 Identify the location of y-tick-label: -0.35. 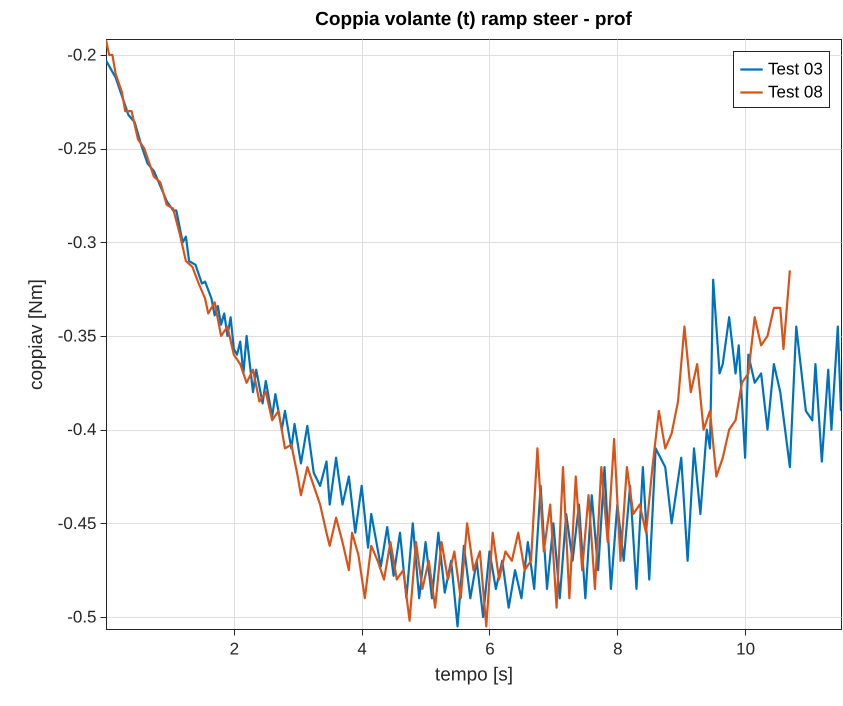
(77, 336).